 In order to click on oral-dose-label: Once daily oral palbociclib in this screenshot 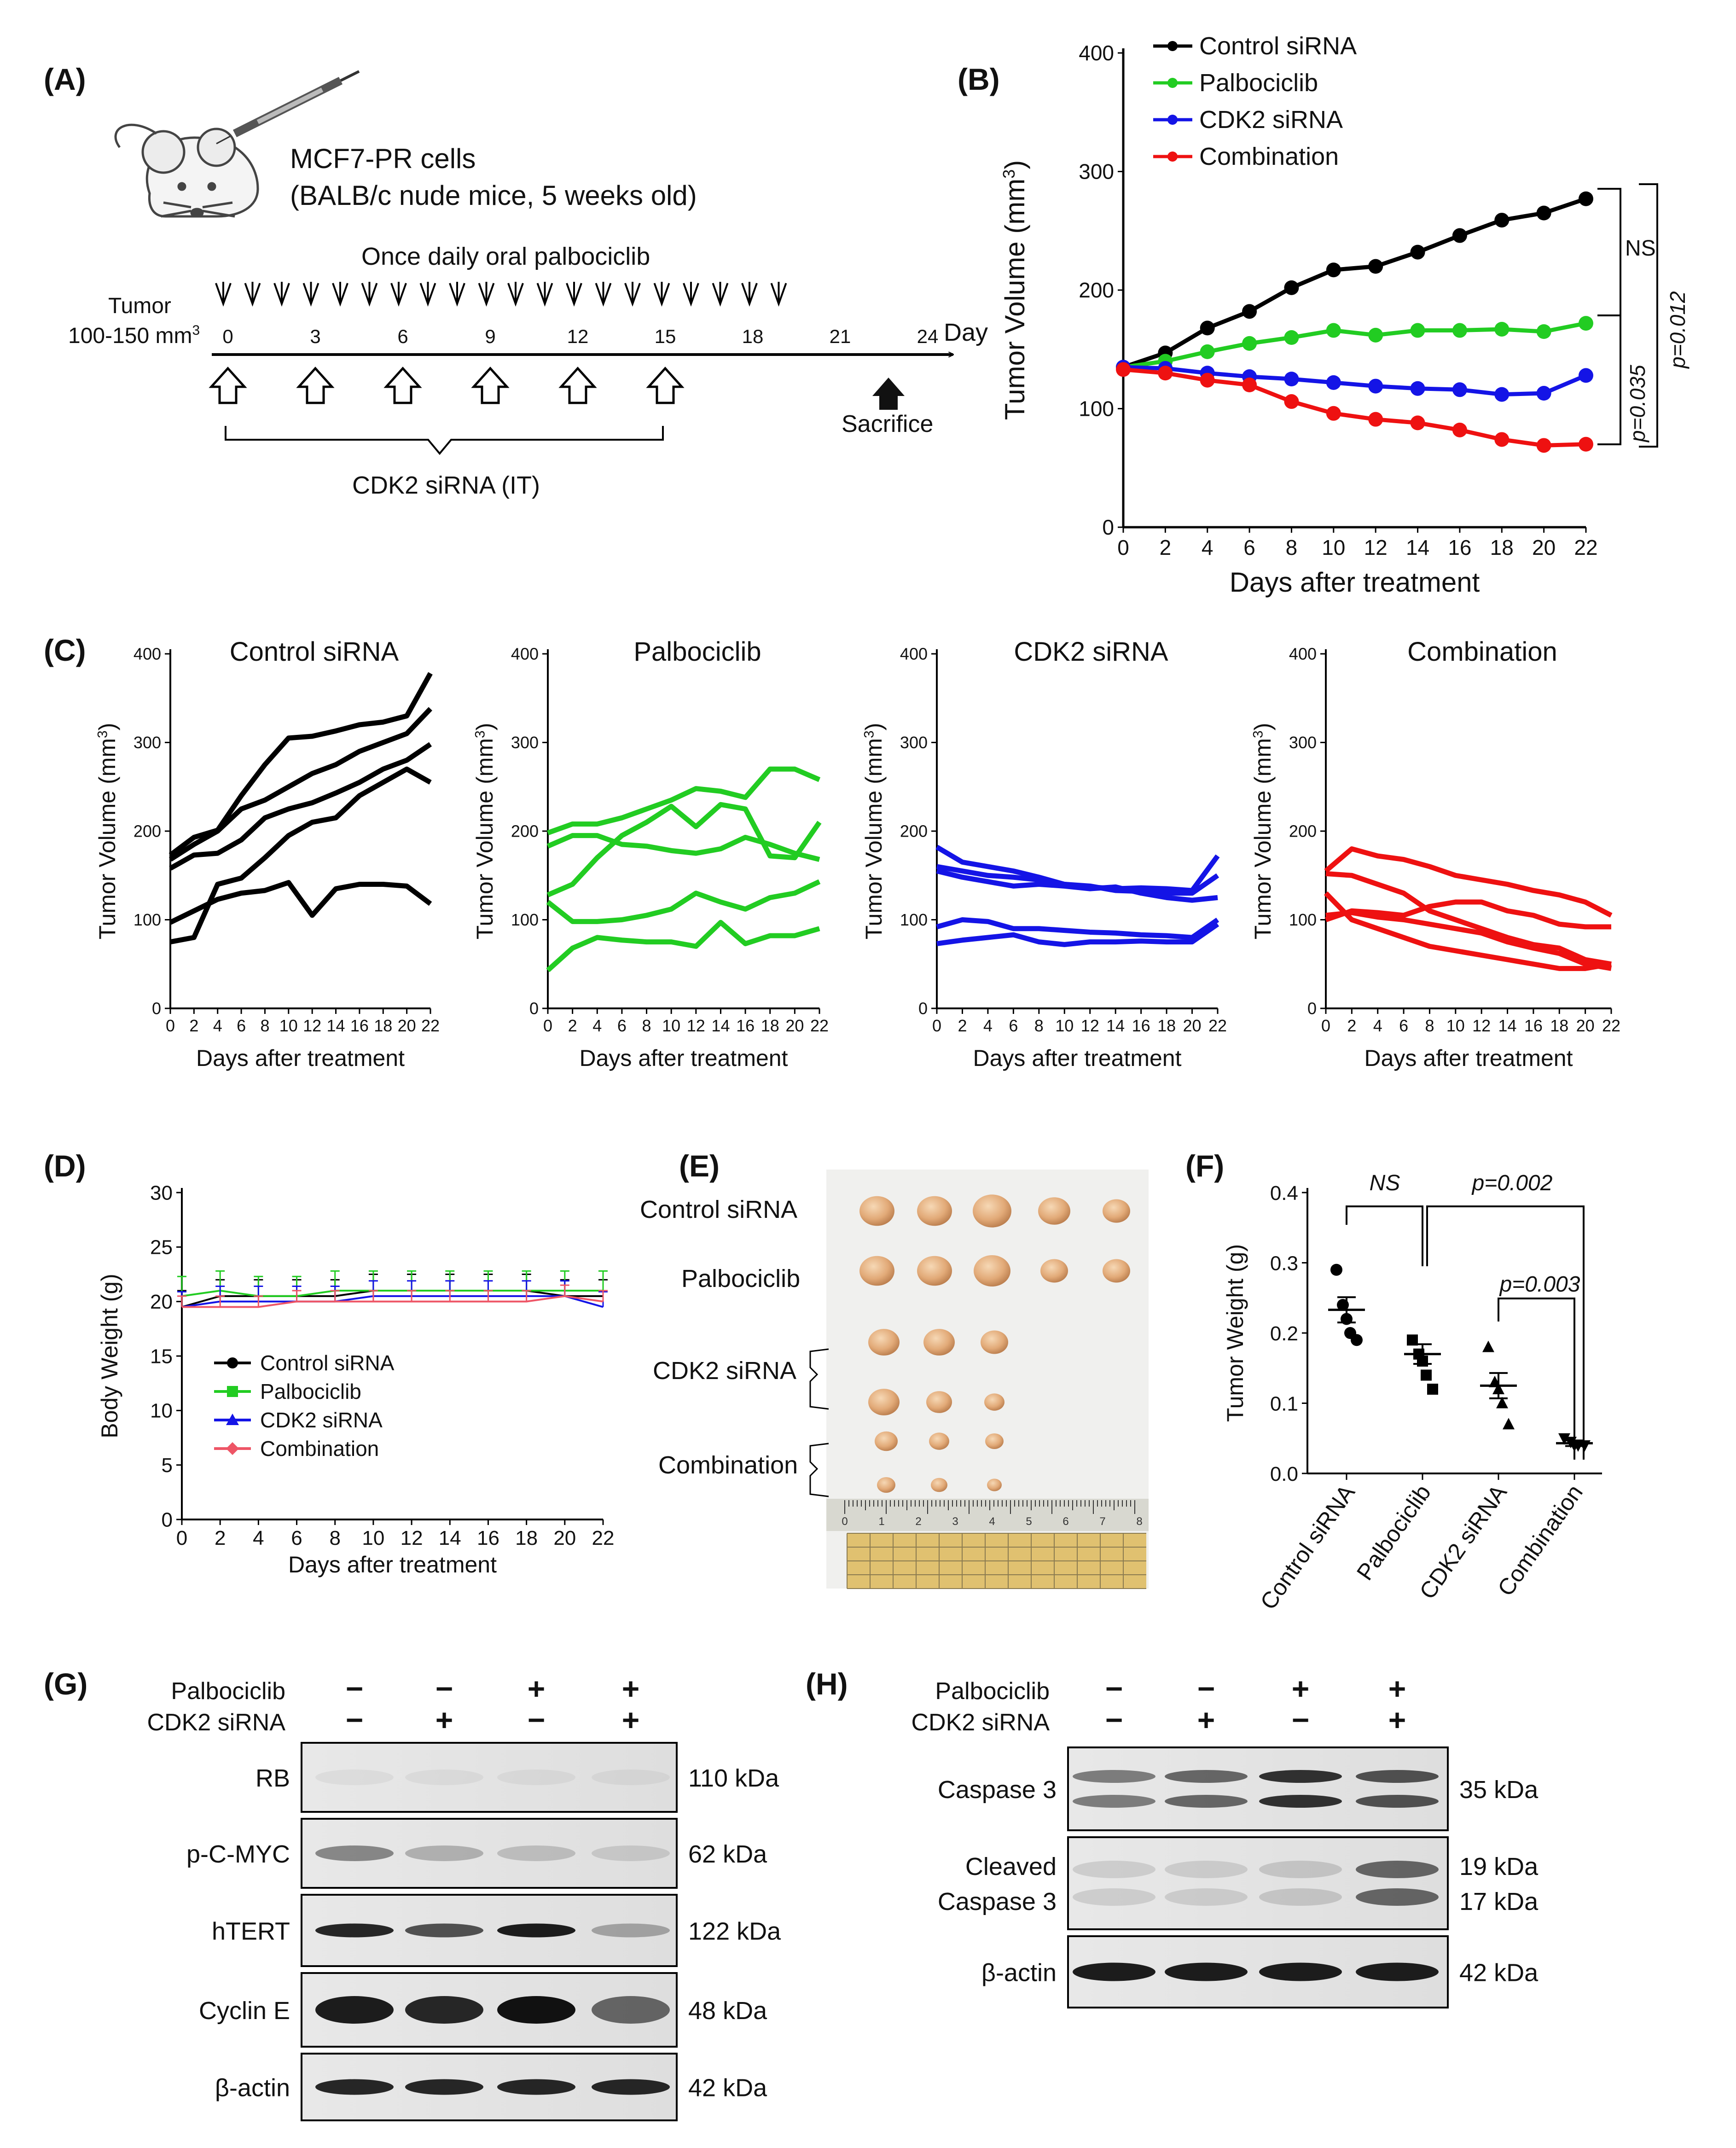, I will do `click(505, 257)`.